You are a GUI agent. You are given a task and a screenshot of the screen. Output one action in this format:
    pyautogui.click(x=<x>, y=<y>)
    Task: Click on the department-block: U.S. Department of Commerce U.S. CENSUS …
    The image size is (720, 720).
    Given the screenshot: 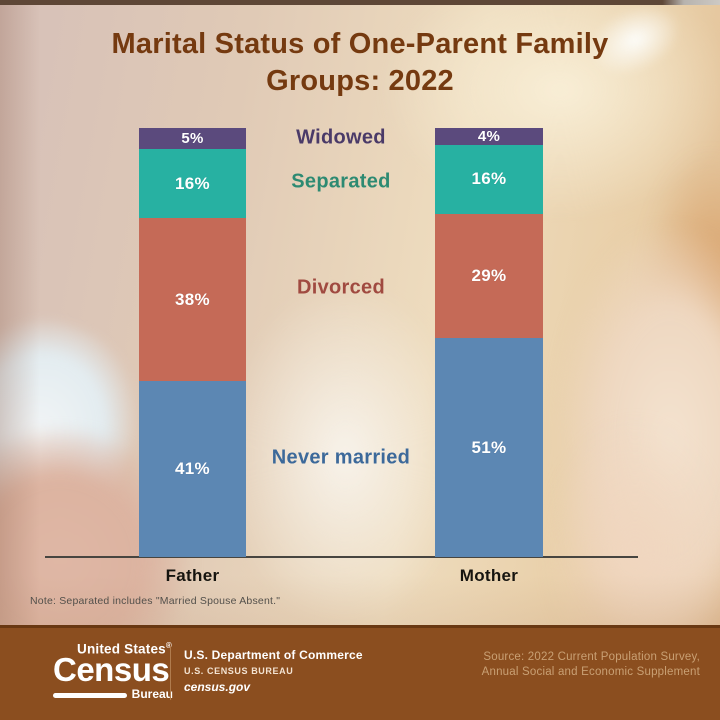 What is the action you would take?
    pyautogui.click(x=273, y=671)
    